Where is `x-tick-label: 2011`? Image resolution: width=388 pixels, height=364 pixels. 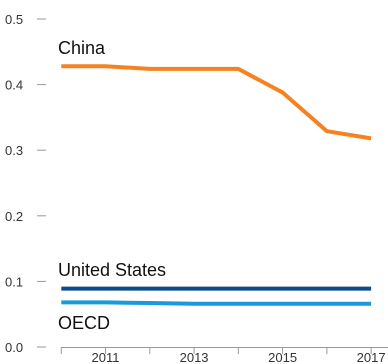 x-tick-label: 2011 is located at coordinates (106, 357).